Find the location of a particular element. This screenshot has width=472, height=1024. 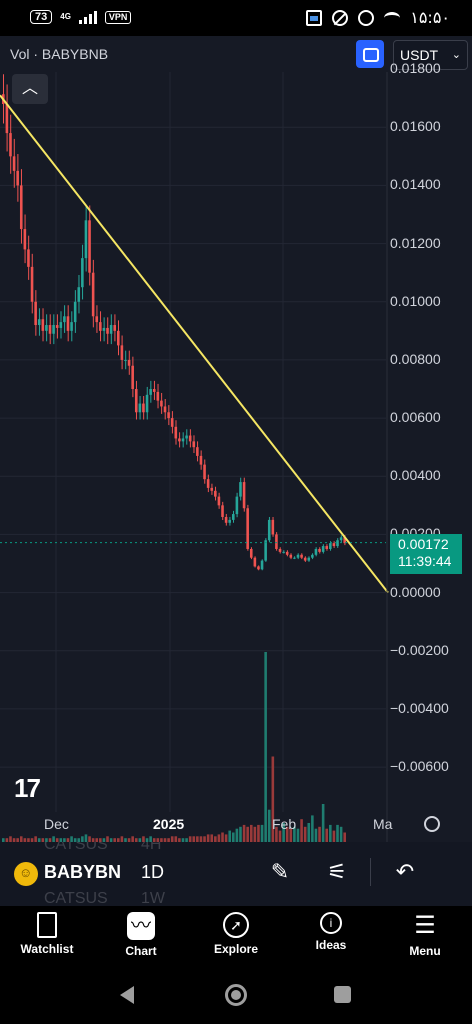

chevron-down-icon: ⌄ is located at coordinates (456, 55).